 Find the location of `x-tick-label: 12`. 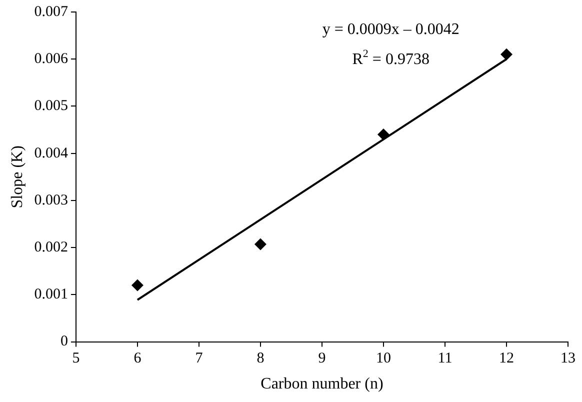

x-tick-label: 12 is located at coordinates (506, 358).